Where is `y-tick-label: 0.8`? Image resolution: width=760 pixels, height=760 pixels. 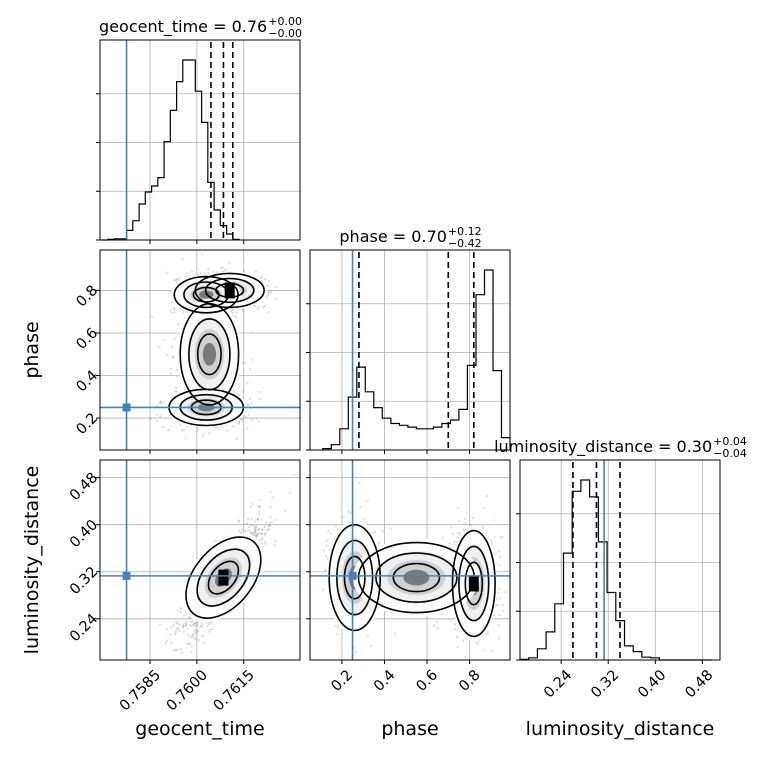 y-tick-label: 0.8 is located at coordinates (88, 297).